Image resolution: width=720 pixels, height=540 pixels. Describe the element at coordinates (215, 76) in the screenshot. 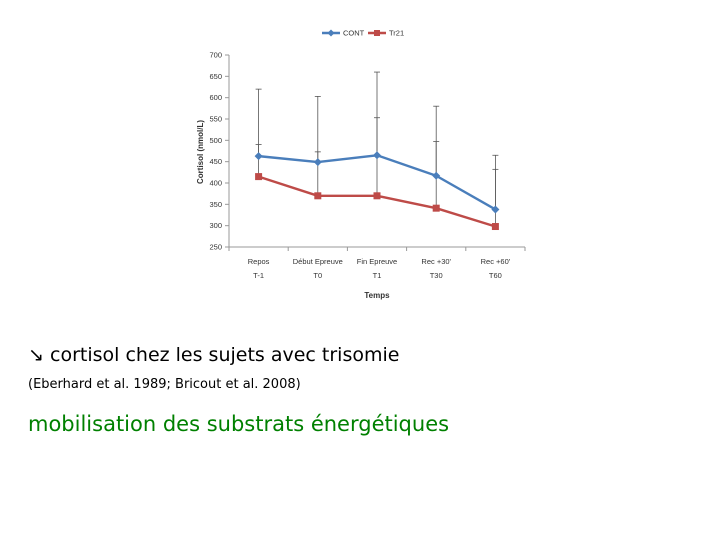

I see `y-tick-label: 650` at that location.